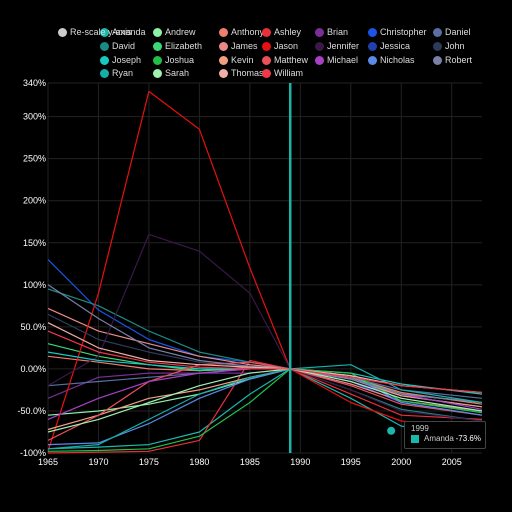 The height and width of the screenshot is (512, 512). What do you see at coordinates (280, 46) in the screenshot?
I see `legend-item-jason: Jason` at bounding box center [280, 46].